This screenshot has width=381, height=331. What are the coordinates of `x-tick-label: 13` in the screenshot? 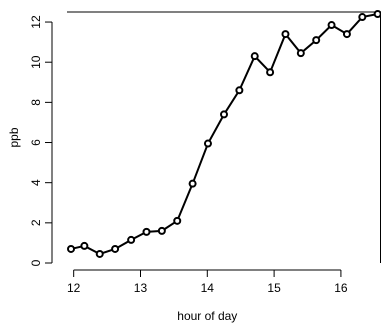 It's located at (141, 288).